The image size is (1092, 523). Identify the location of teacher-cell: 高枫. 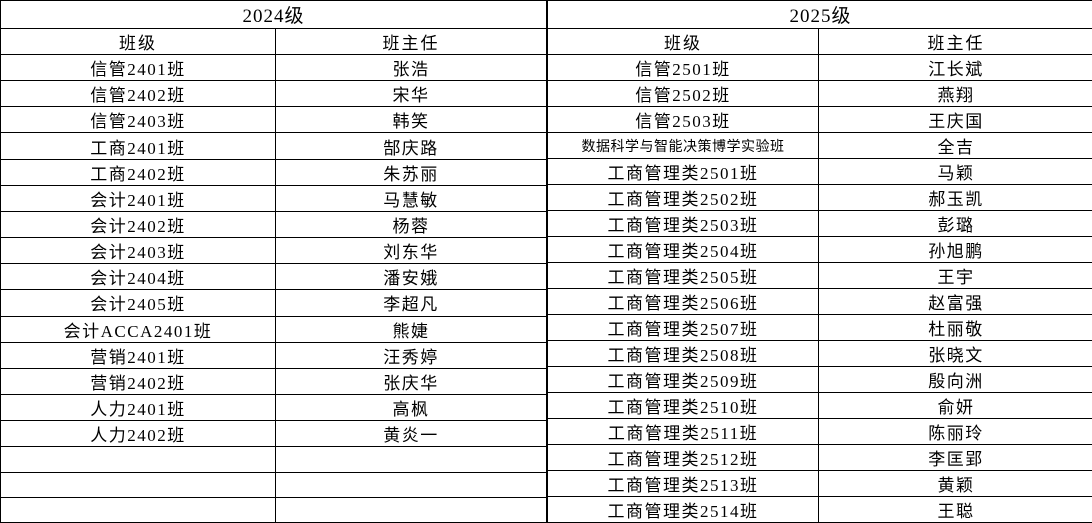
(411, 408).